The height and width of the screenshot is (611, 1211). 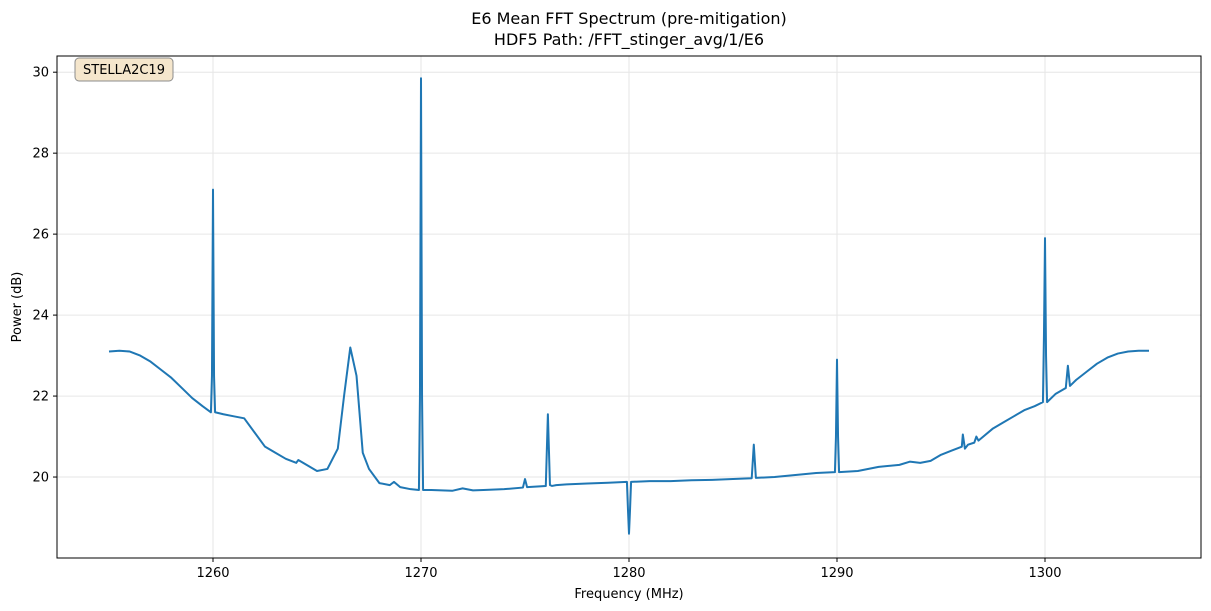 What do you see at coordinates (628, 573) in the screenshot?
I see `x-tick-label: 1280` at bounding box center [628, 573].